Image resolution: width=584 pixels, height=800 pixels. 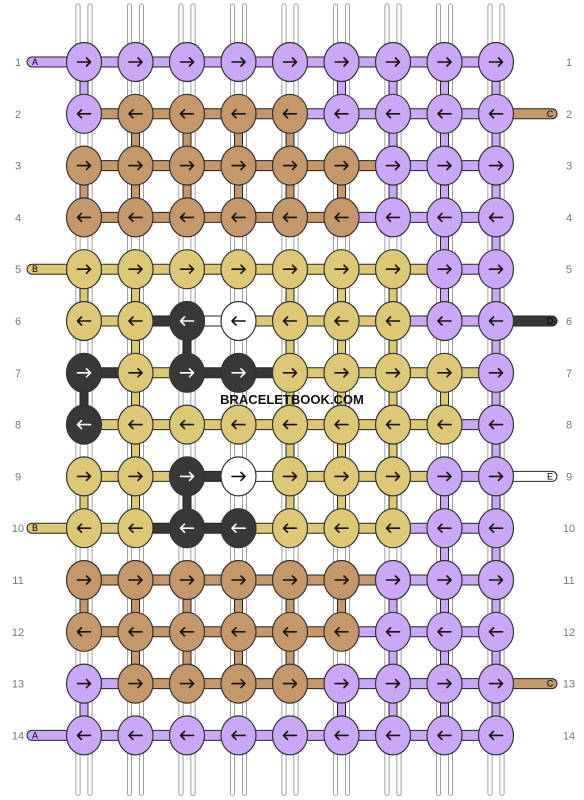 What do you see at coordinates (569, 270) in the screenshot?
I see `row-label-right: 5` at bounding box center [569, 270].